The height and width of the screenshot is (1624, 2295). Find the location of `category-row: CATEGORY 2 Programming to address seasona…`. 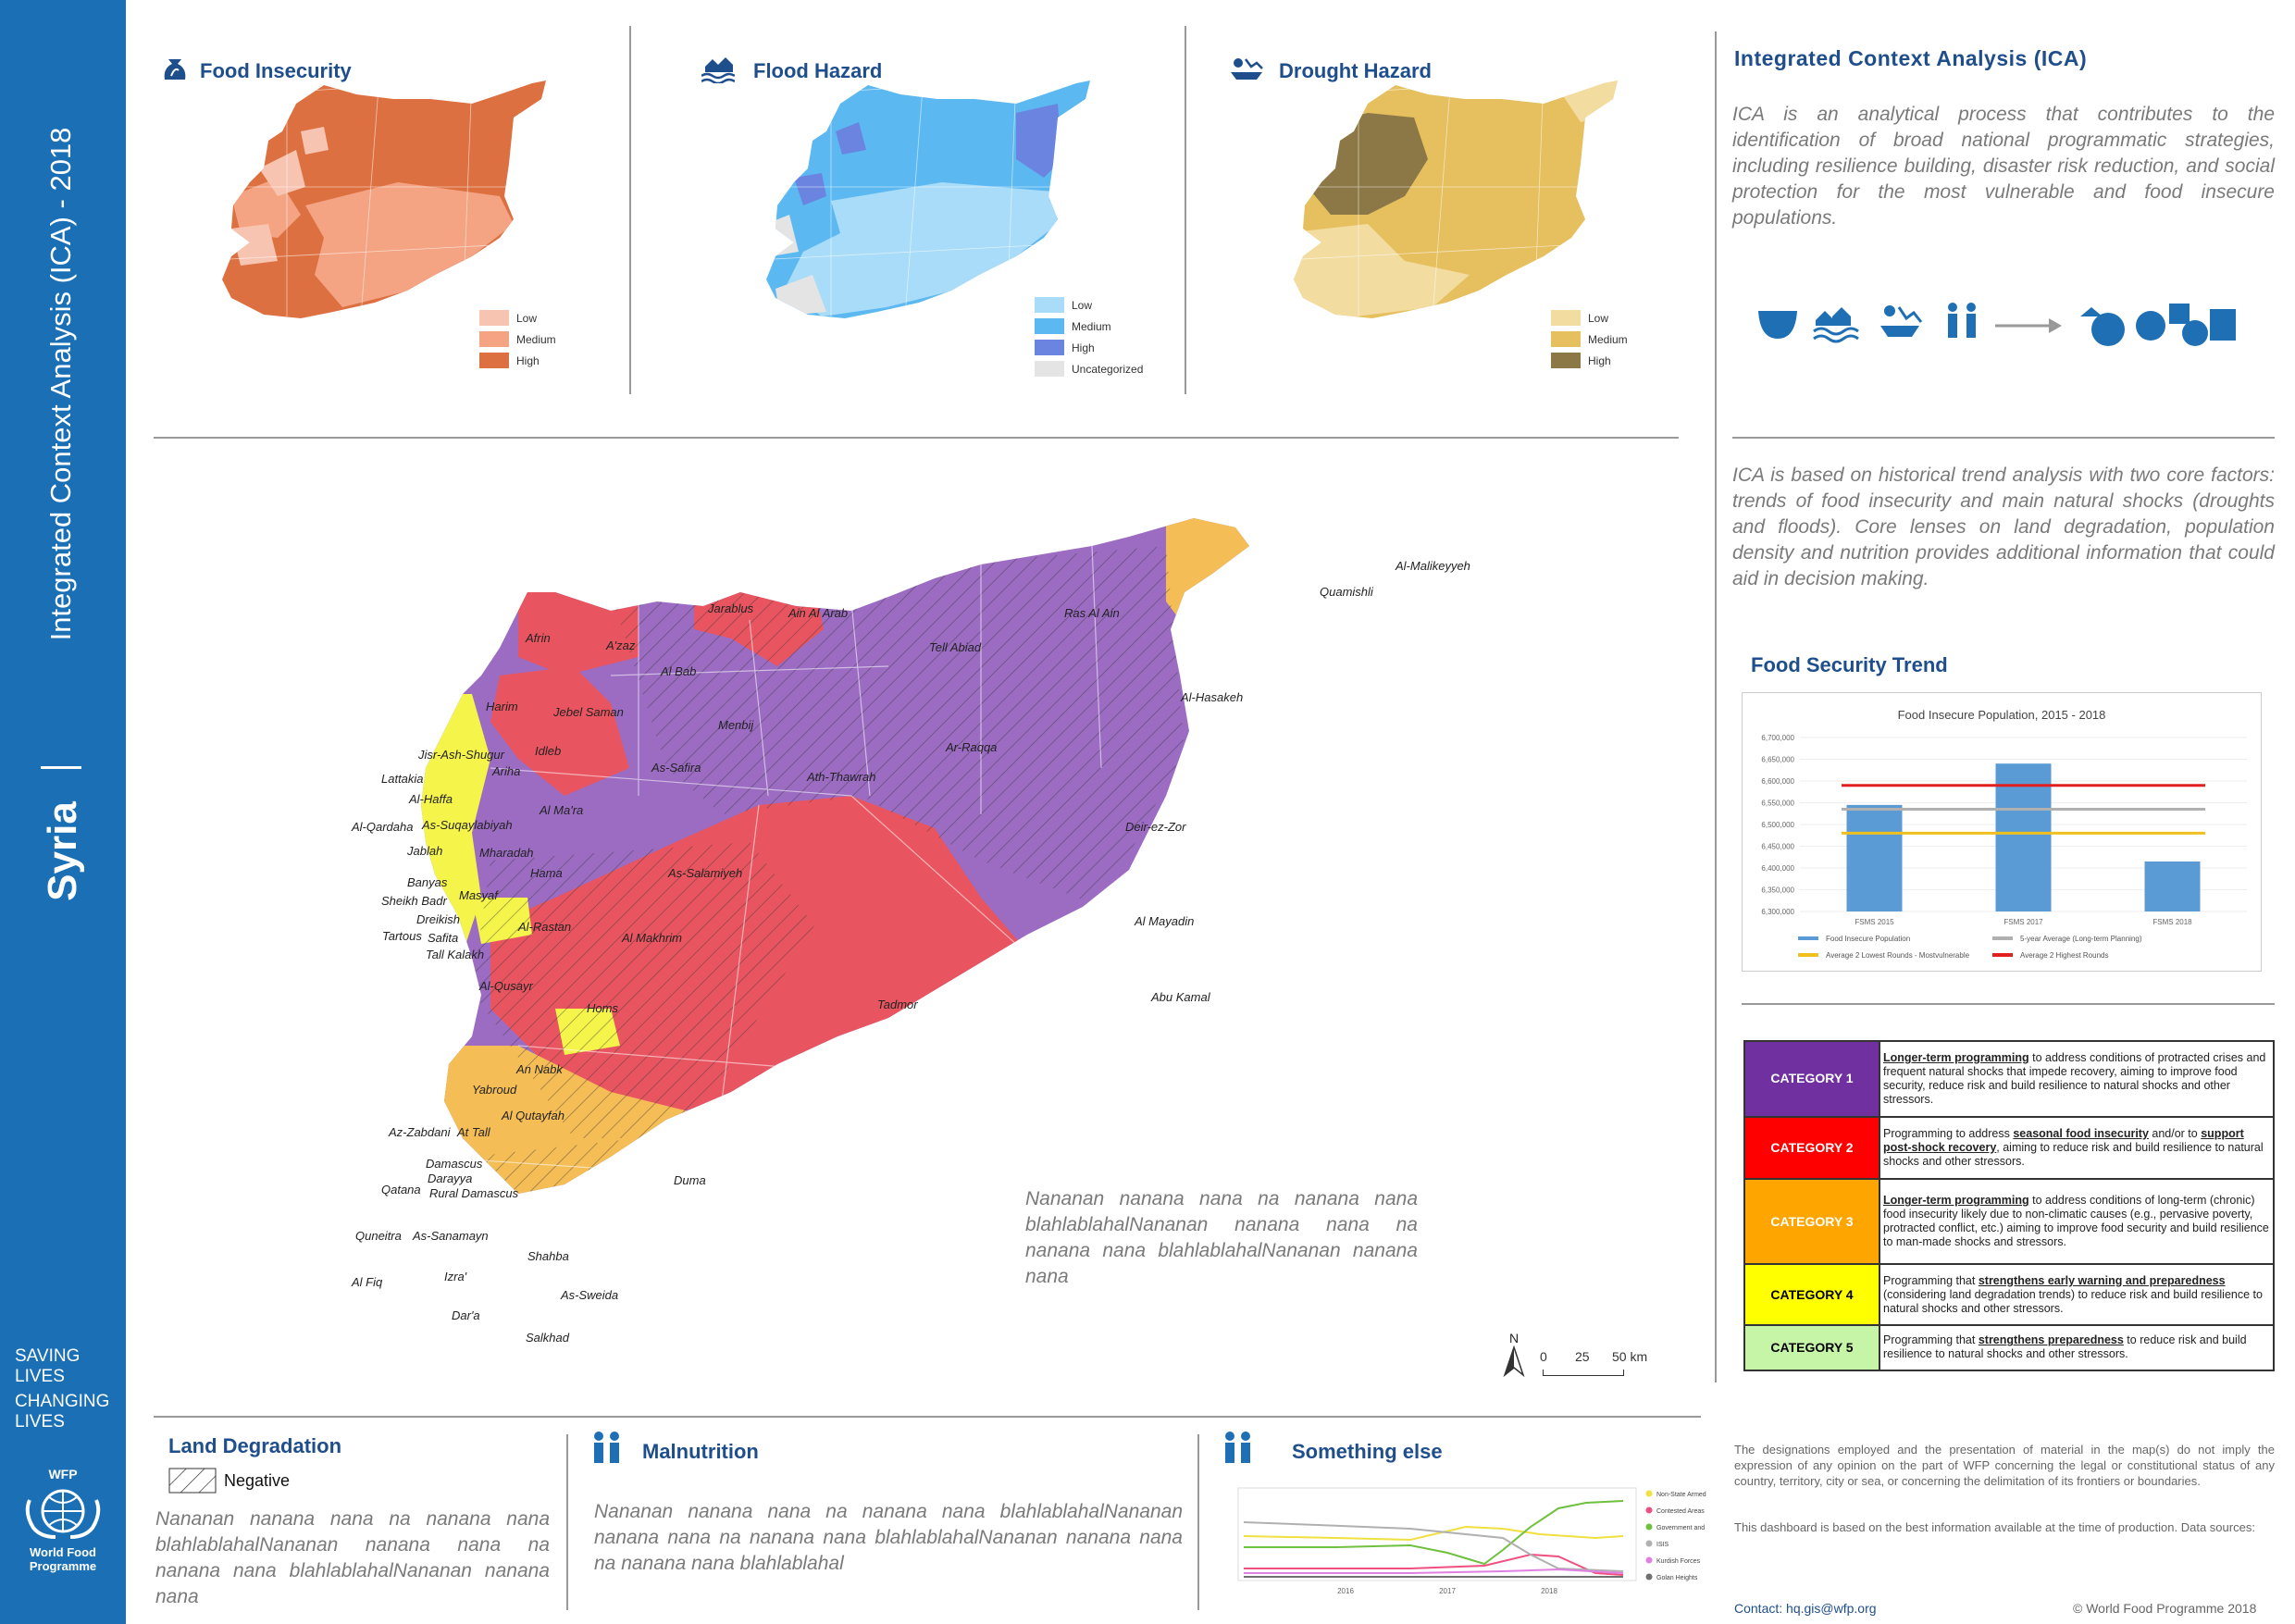

category-row: CATEGORY 2 Programming to address seasona… is located at coordinates (2009, 1148).